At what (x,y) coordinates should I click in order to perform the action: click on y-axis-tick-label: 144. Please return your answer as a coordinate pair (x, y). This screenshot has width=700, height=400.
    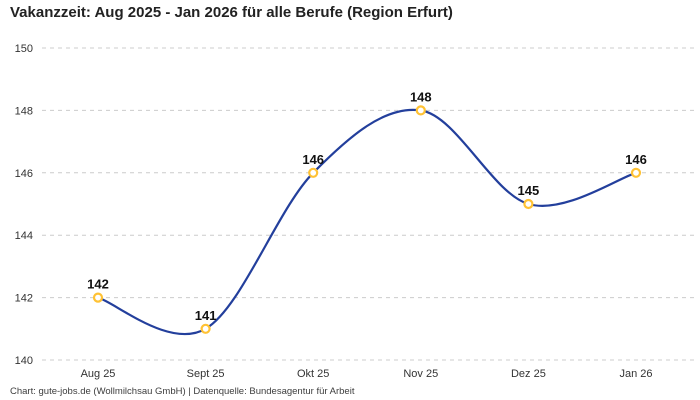
    Looking at the image, I should click on (24, 236).